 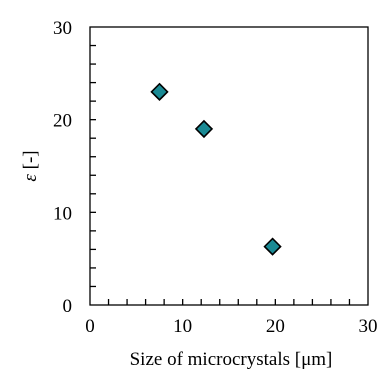 I want to click on y-axis-title-symbol: ε, so click(x=30, y=178).